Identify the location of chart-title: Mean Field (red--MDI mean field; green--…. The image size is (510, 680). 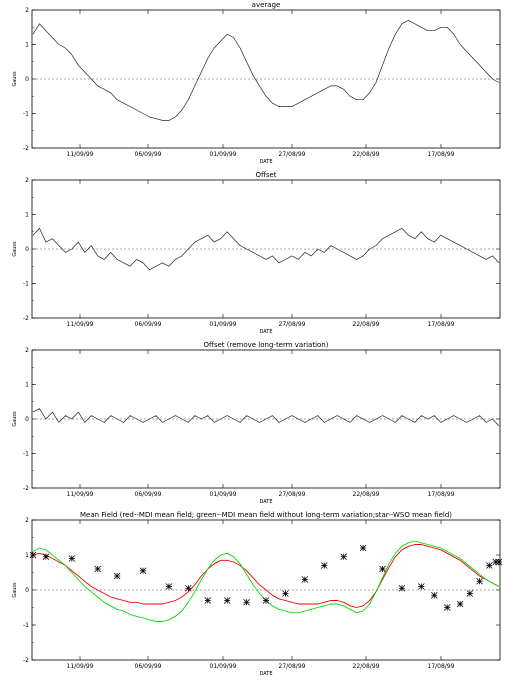
(266, 515).